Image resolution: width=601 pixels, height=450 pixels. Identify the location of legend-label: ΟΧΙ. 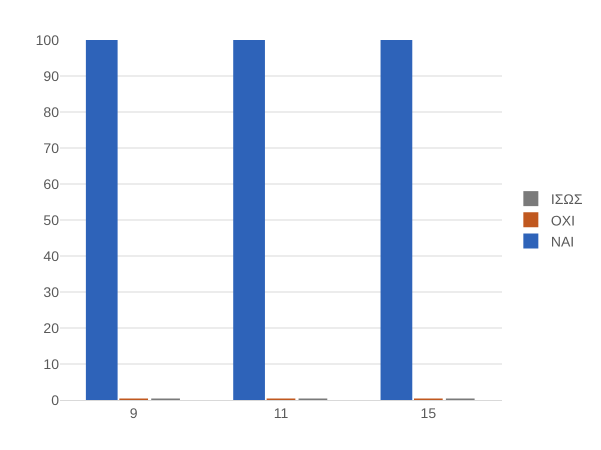
(562, 220).